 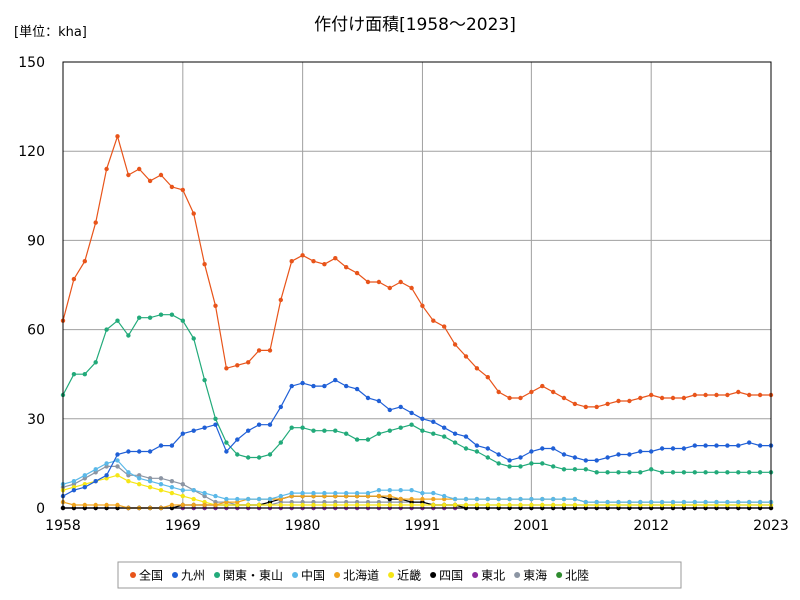 I want to click on y-tick-label: 30, so click(x=36, y=420).